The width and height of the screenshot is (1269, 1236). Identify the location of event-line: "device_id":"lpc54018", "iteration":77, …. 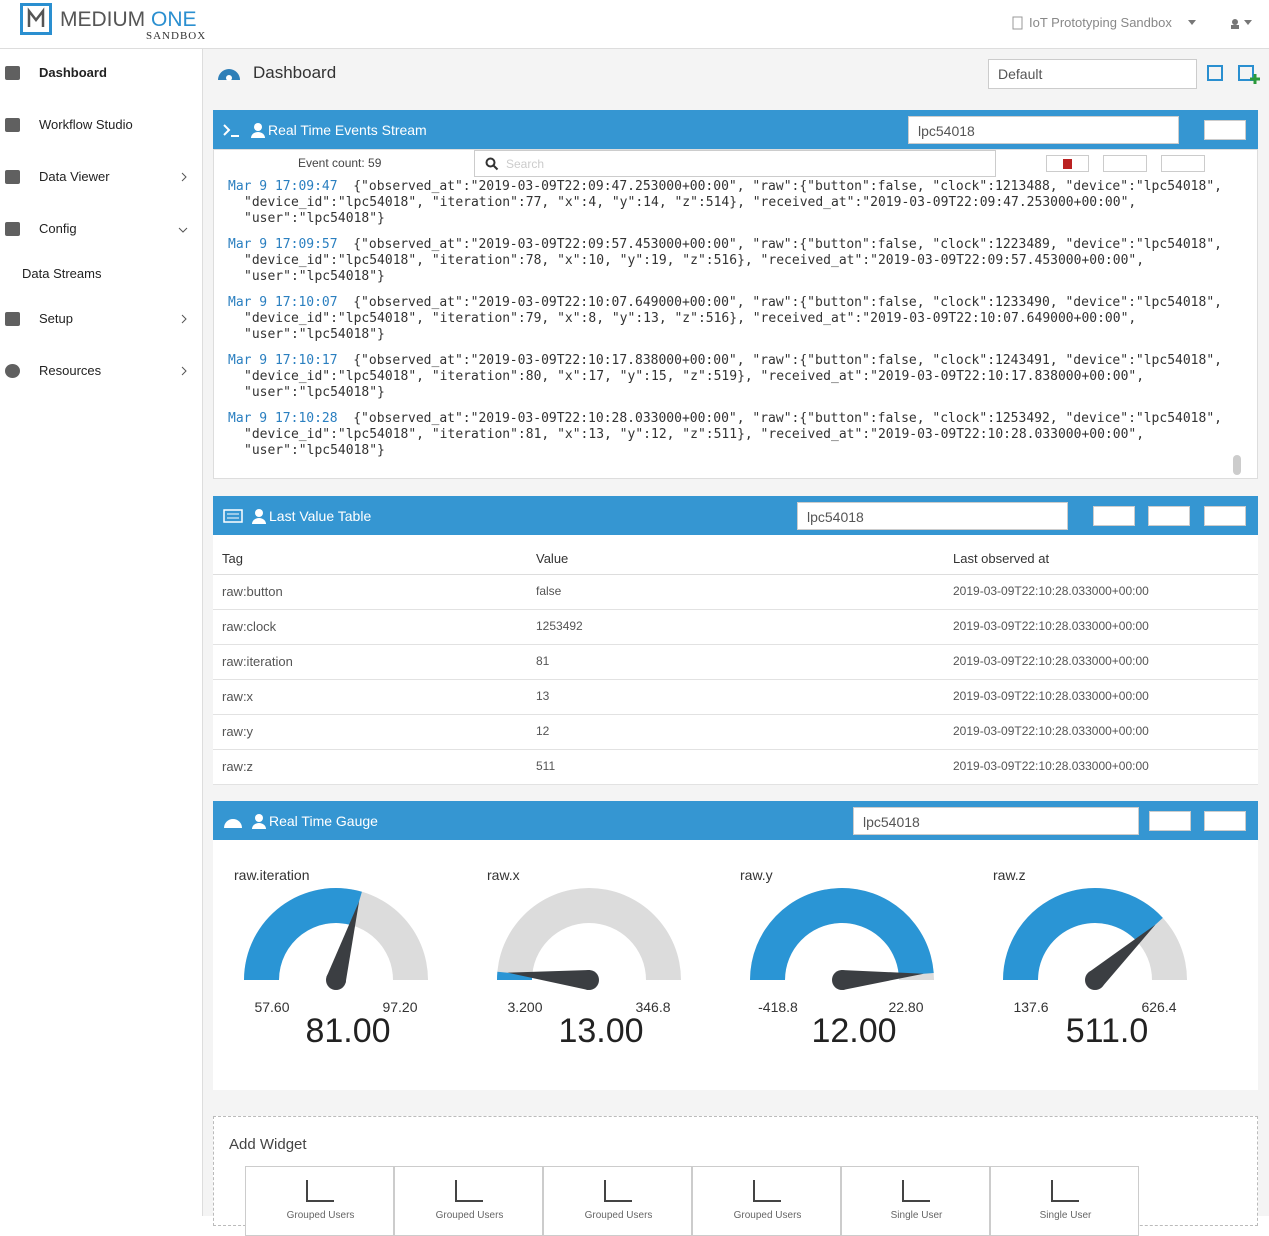
(690, 202).